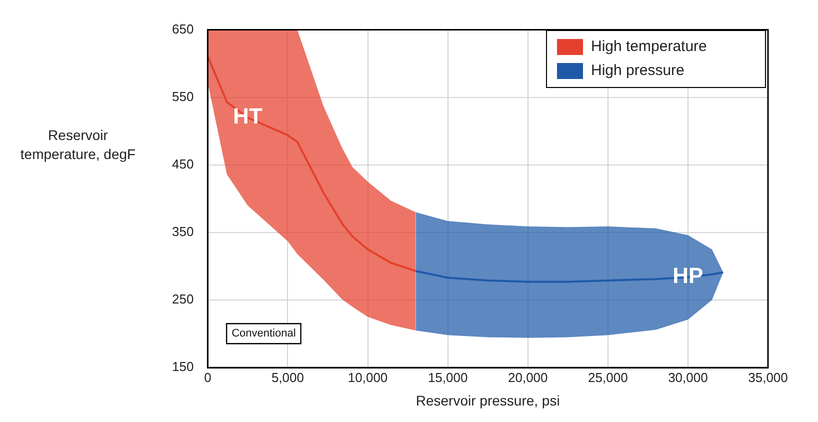  Describe the element at coordinates (287, 377) in the screenshot. I see `x-tick-label: 5,000` at that location.